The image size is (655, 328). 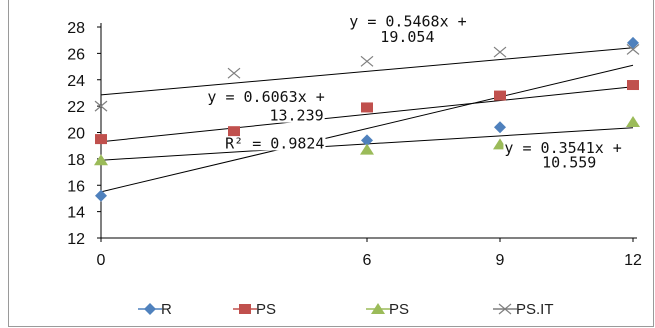 I want to click on trendline-ps-it, so click(x=367, y=71).